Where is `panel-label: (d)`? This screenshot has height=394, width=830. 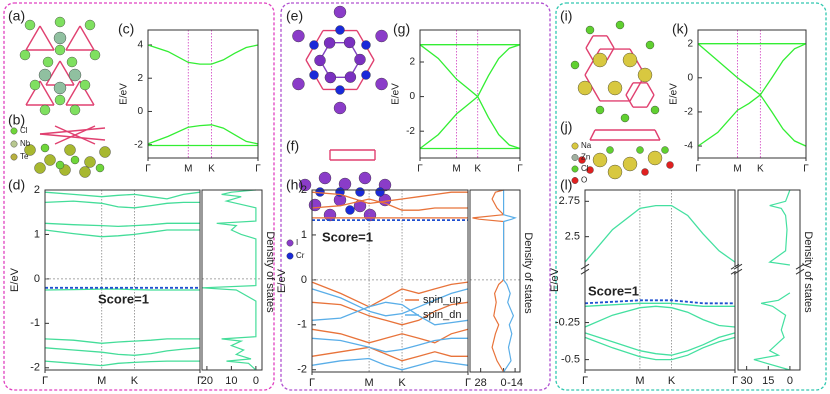 panel-label: (d) is located at coordinates (16, 185).